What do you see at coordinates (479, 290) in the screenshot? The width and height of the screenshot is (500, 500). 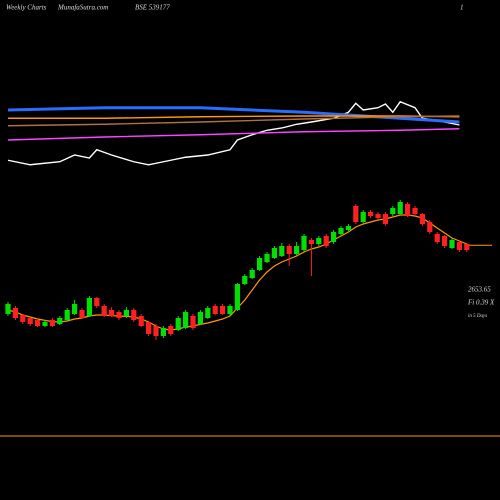 I see `last-price-label: 2653.65` at bounding box center [479, 290].